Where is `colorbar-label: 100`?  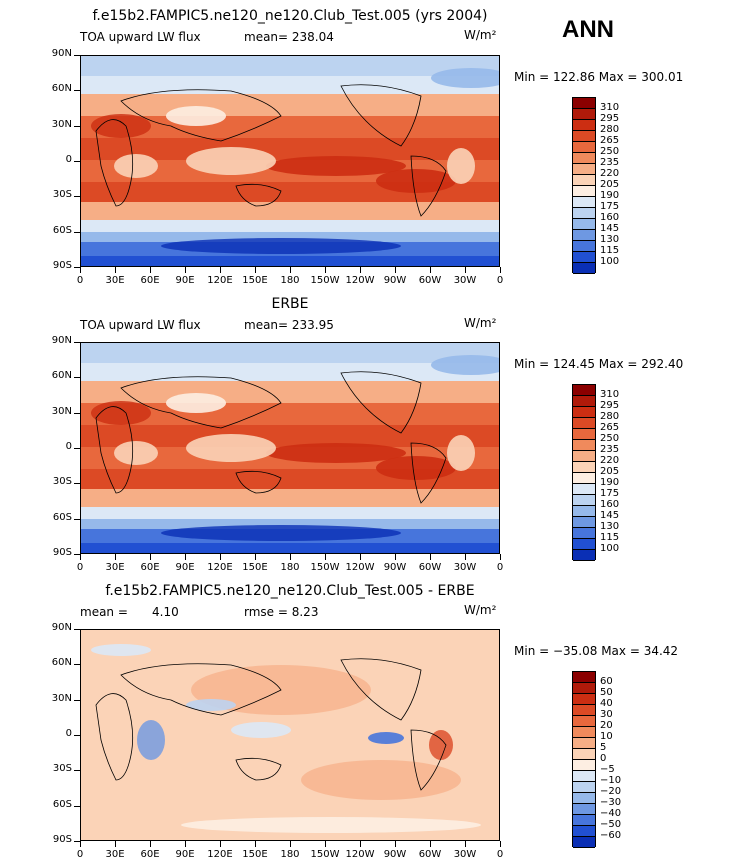
colorbar-label: 100 is located at coordinates (610, 261).